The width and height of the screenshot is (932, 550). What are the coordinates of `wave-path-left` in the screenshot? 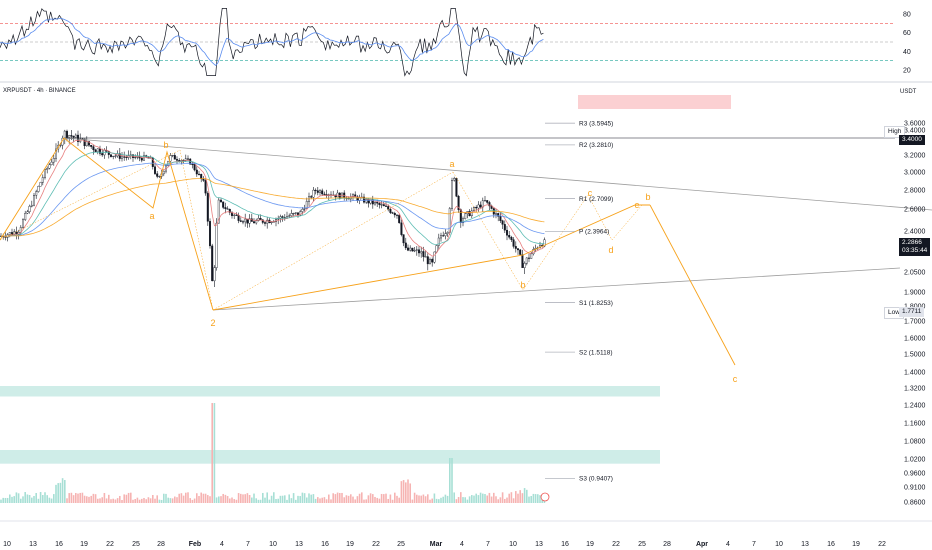 It's located at (107, 224).